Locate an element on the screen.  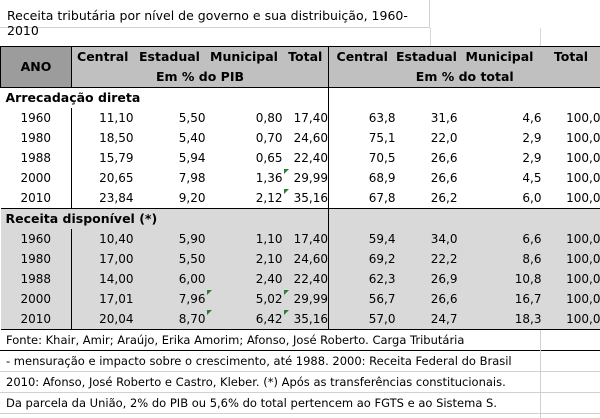
cell-municipal-share: 6,0 is located at coordinates (499, 198).